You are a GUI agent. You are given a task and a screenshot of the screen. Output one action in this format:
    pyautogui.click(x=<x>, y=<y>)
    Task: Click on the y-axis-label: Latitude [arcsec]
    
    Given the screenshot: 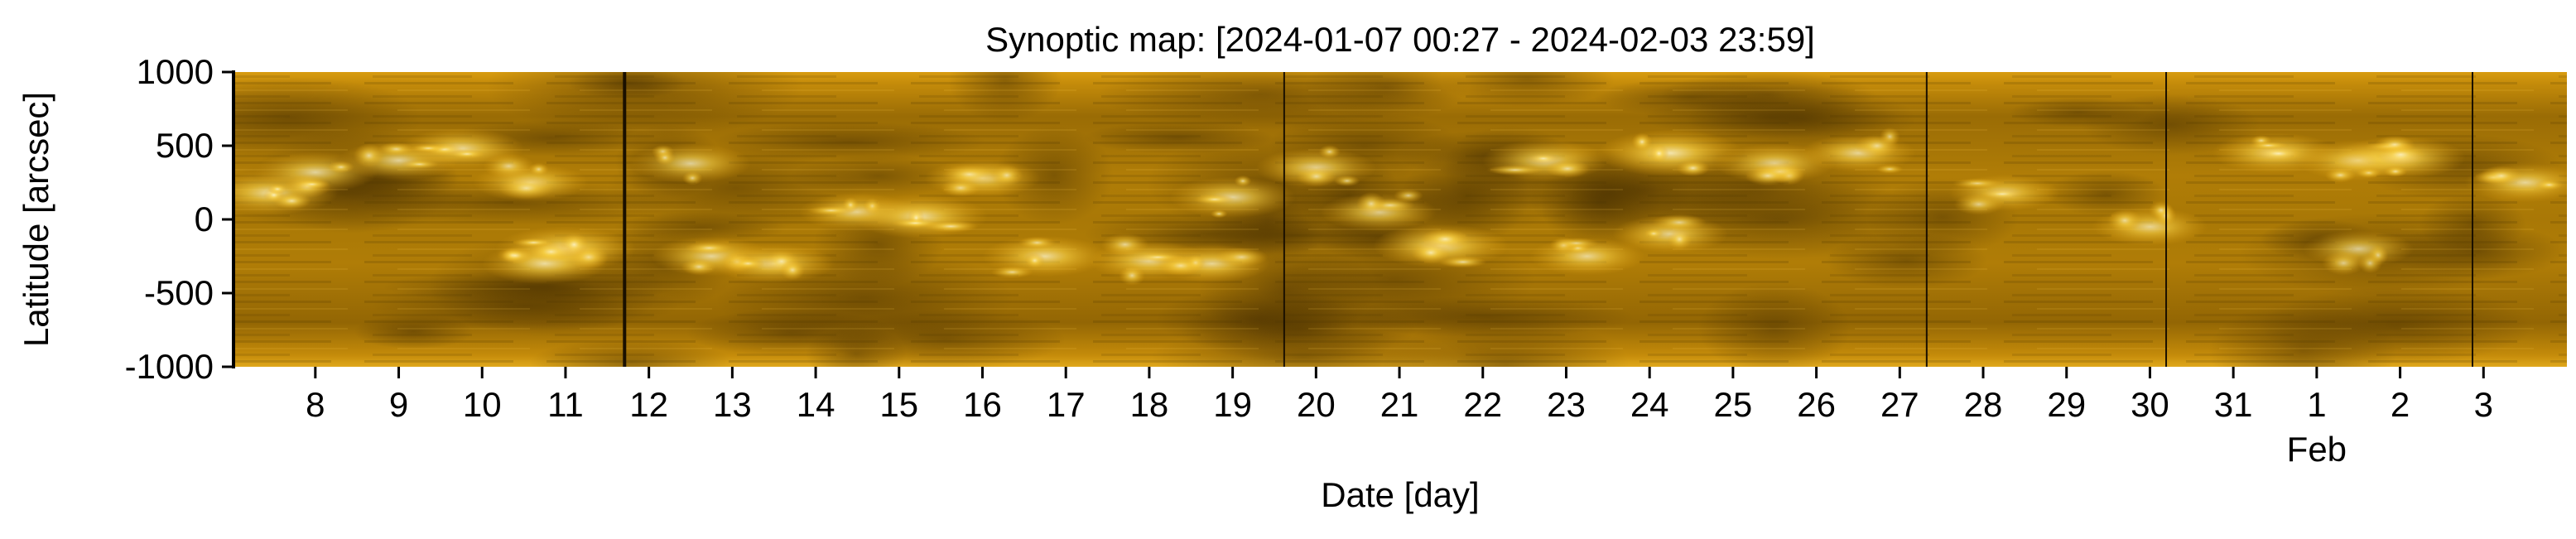 What is the action you would take?
    pyautogui.click(x=36, y=220)
    